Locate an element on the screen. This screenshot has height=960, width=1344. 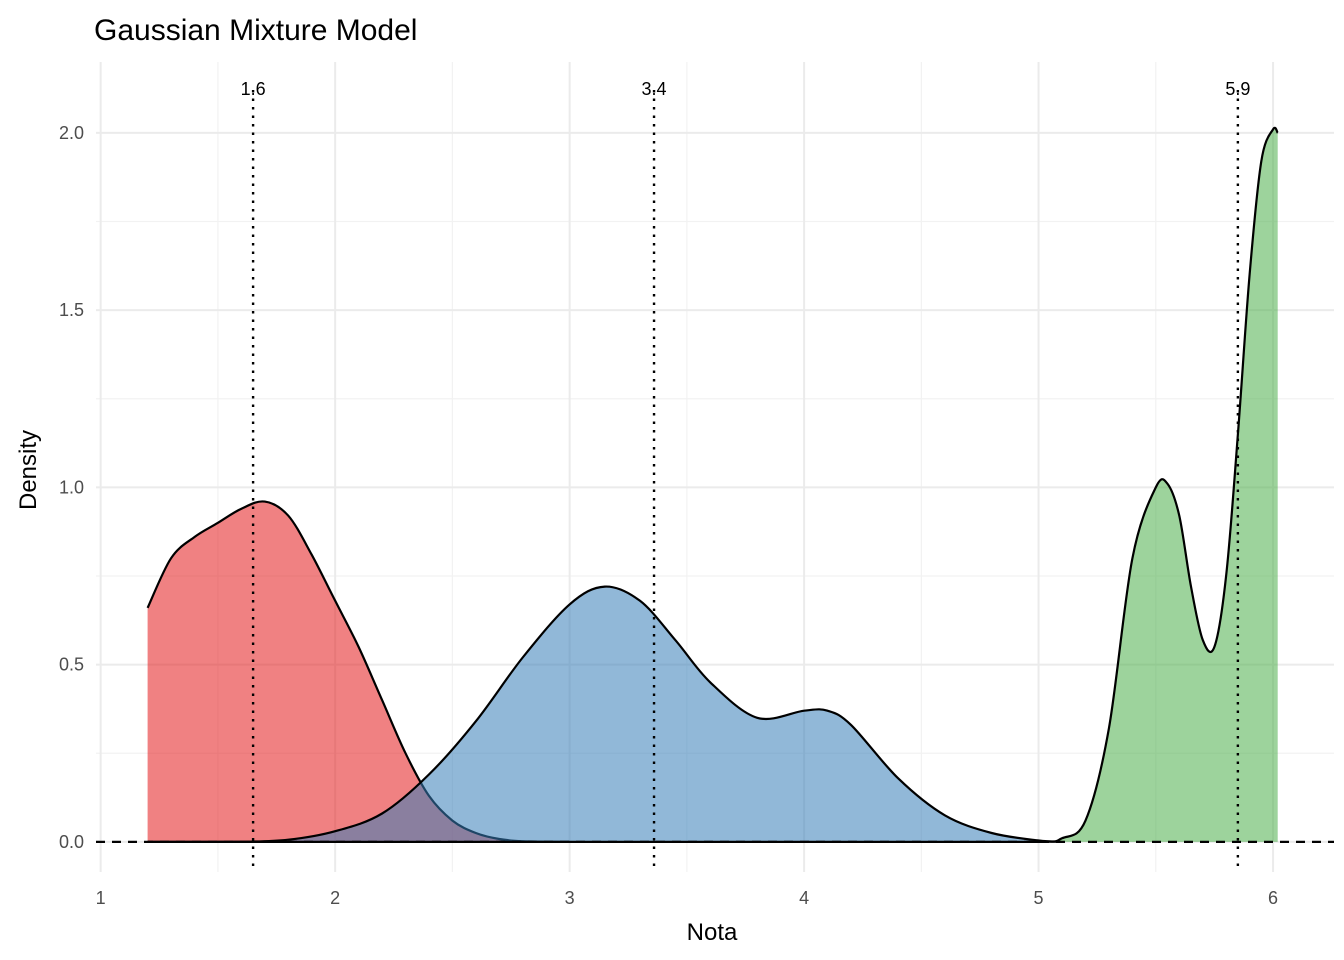
y-tick-label: 2.0 is located at coordinates (71, 133).